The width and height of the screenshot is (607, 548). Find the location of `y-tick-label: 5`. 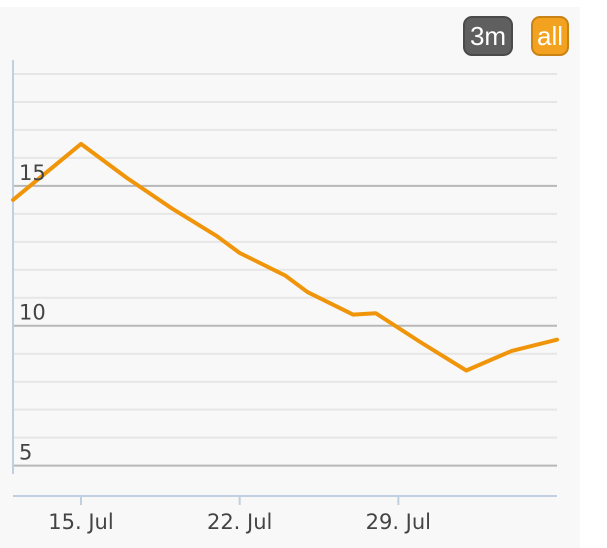

y-tick-label: 5 is located at coordinates (25, 453).